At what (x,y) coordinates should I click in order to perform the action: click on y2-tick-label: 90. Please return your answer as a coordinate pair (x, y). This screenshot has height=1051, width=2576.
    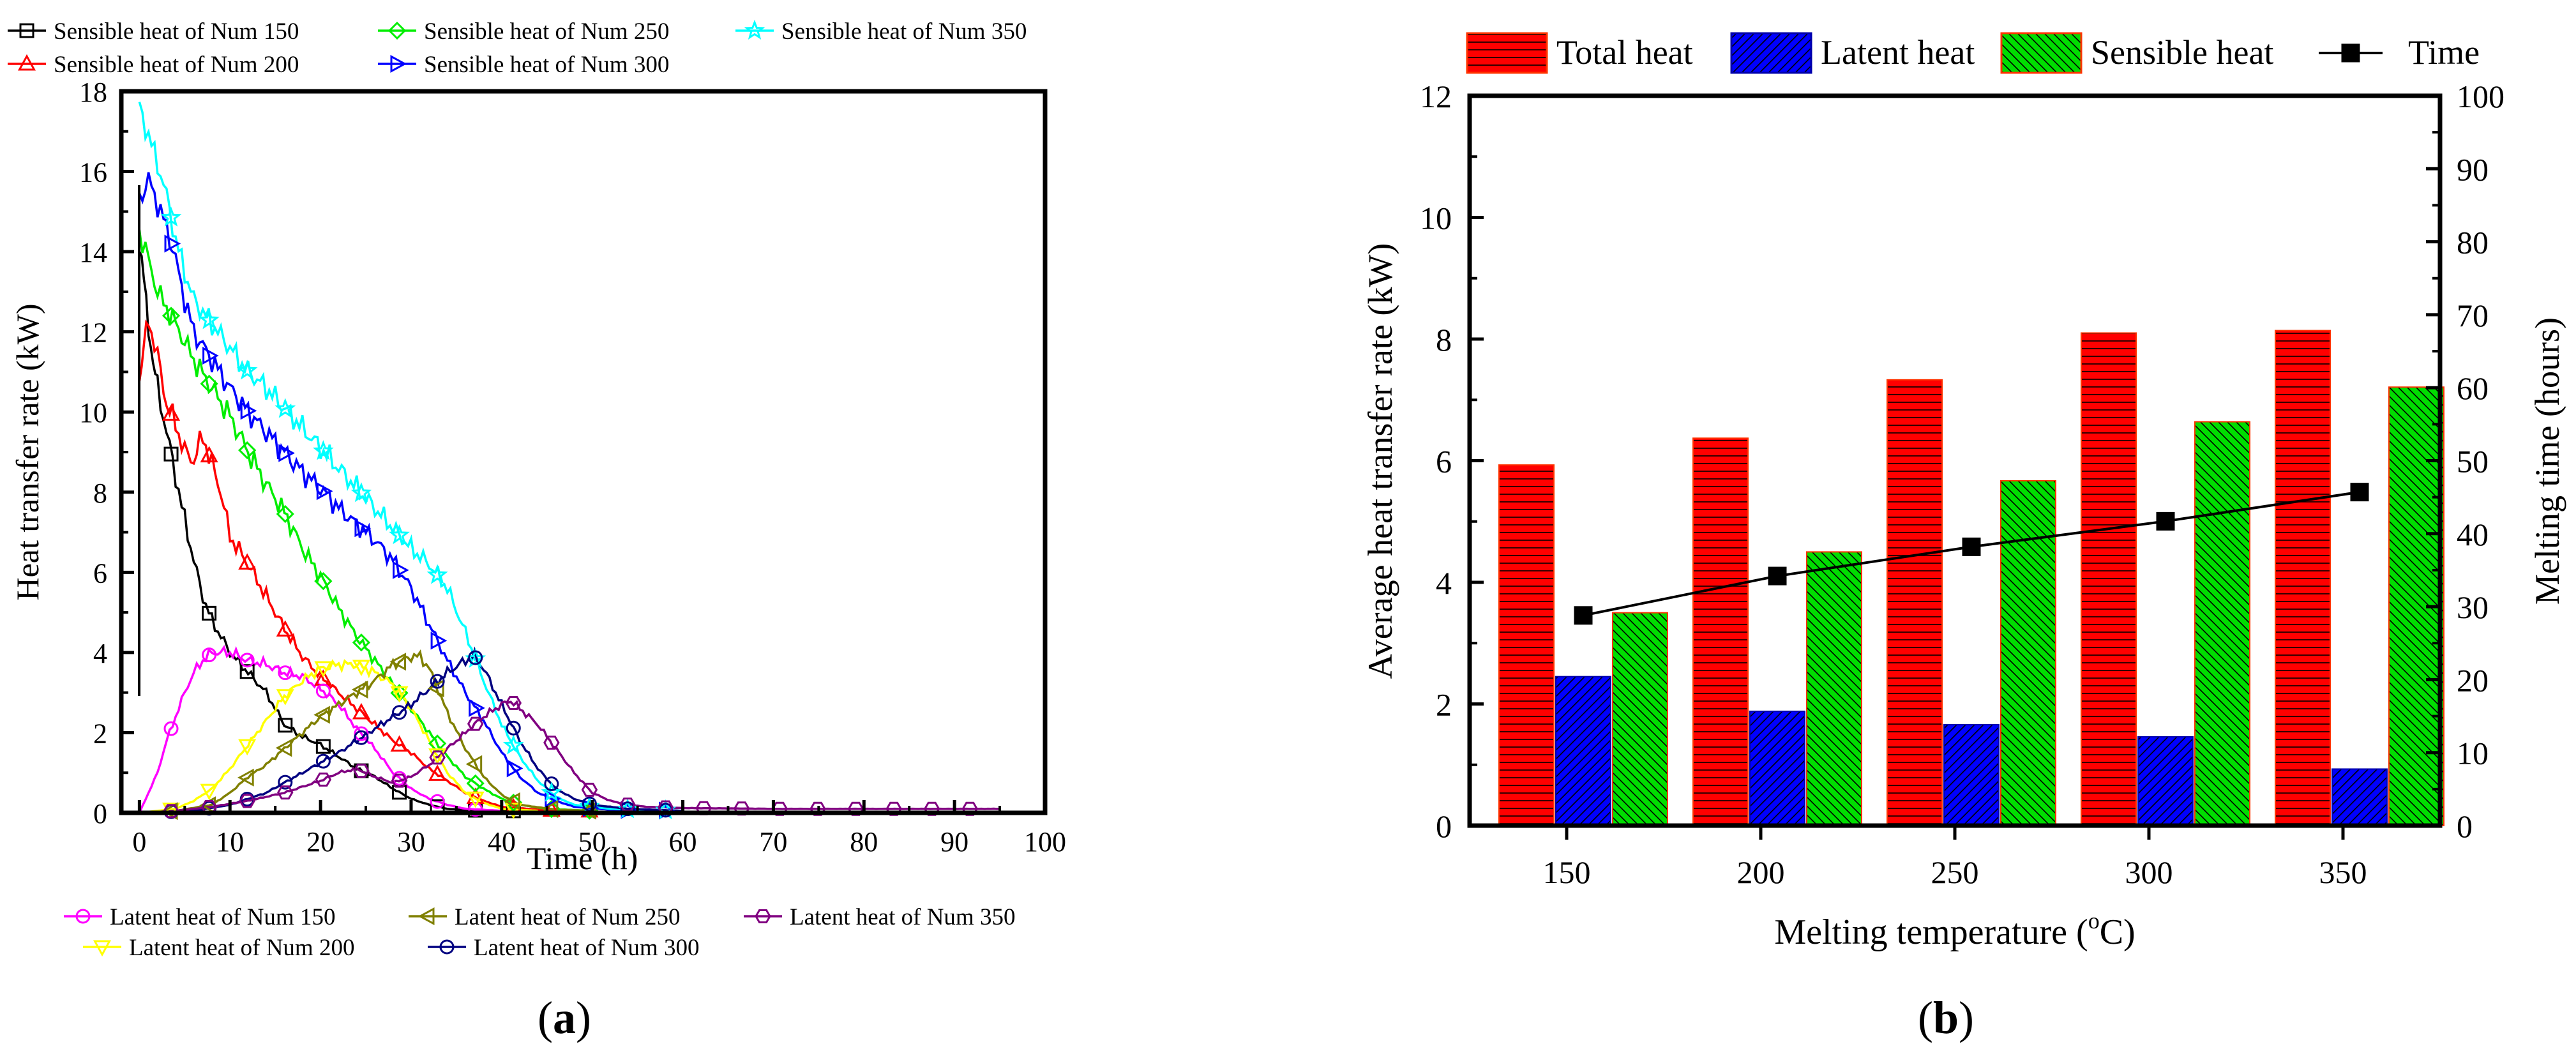
    Looking at the image, I should click on (2473, 169).